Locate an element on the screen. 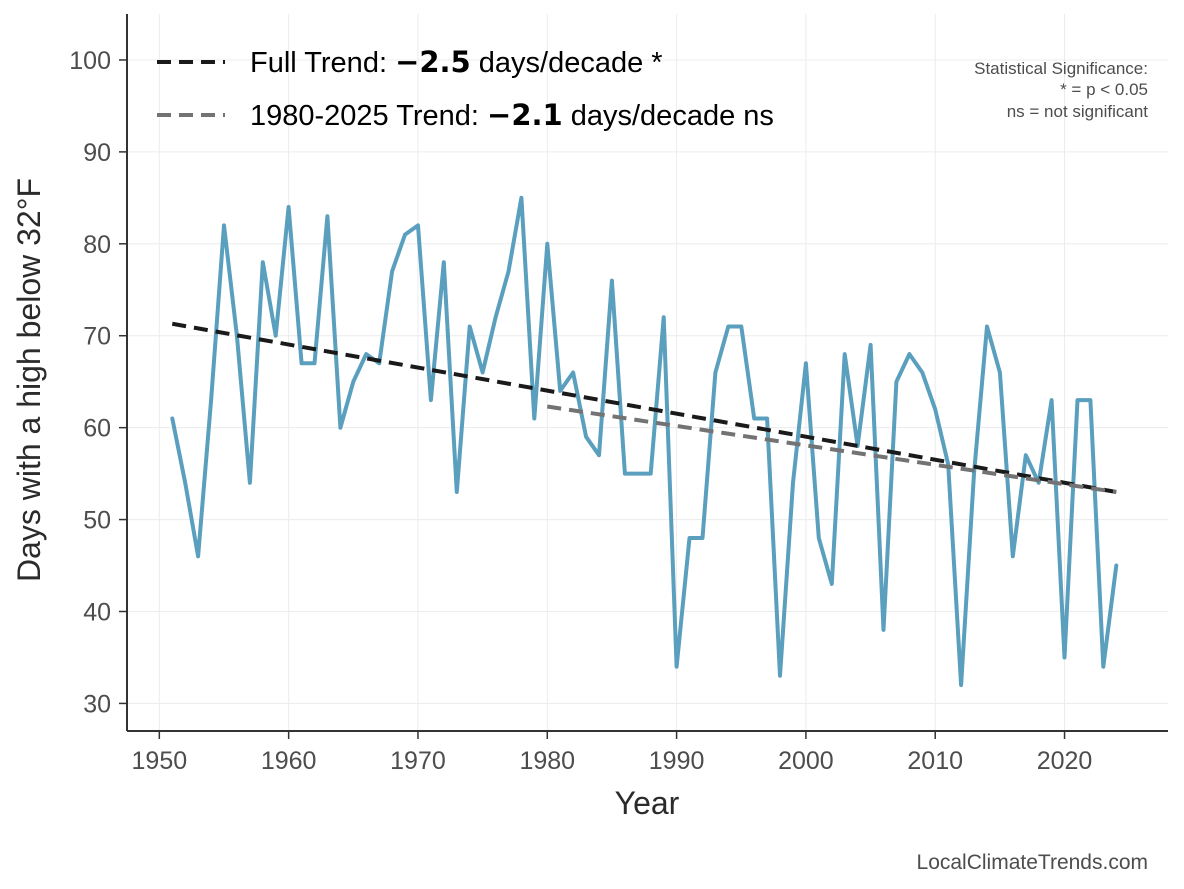 Image resolution: width=1184 pixels, height=889 pixels. y-tick-label-100: 100 is located at coordinates (90, 61).